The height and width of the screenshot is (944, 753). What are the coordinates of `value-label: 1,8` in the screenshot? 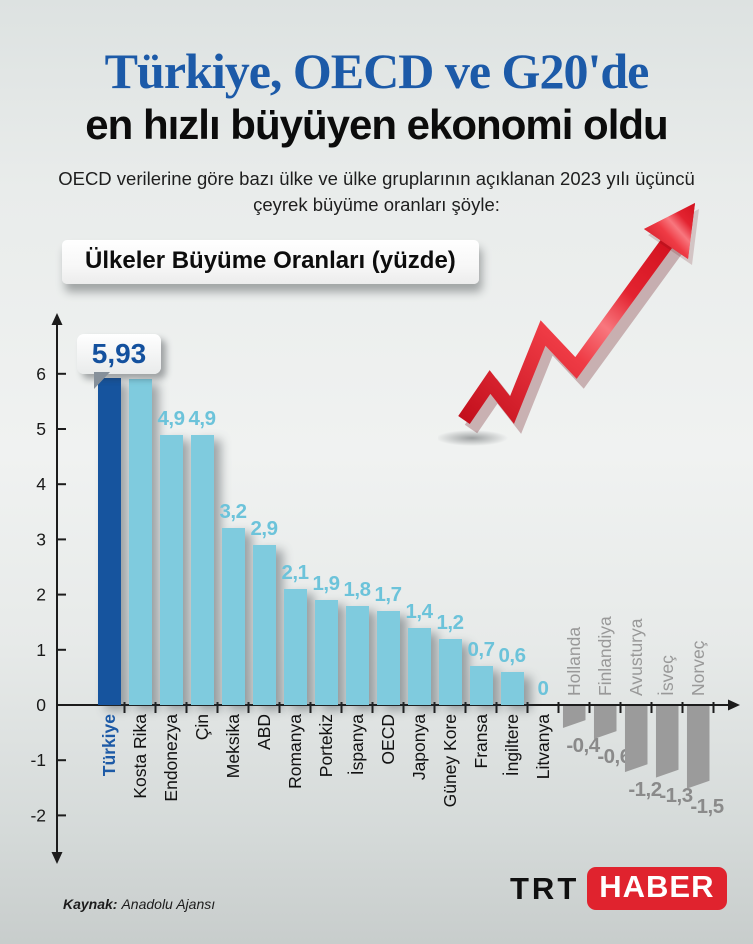 It's located at (357, 589).